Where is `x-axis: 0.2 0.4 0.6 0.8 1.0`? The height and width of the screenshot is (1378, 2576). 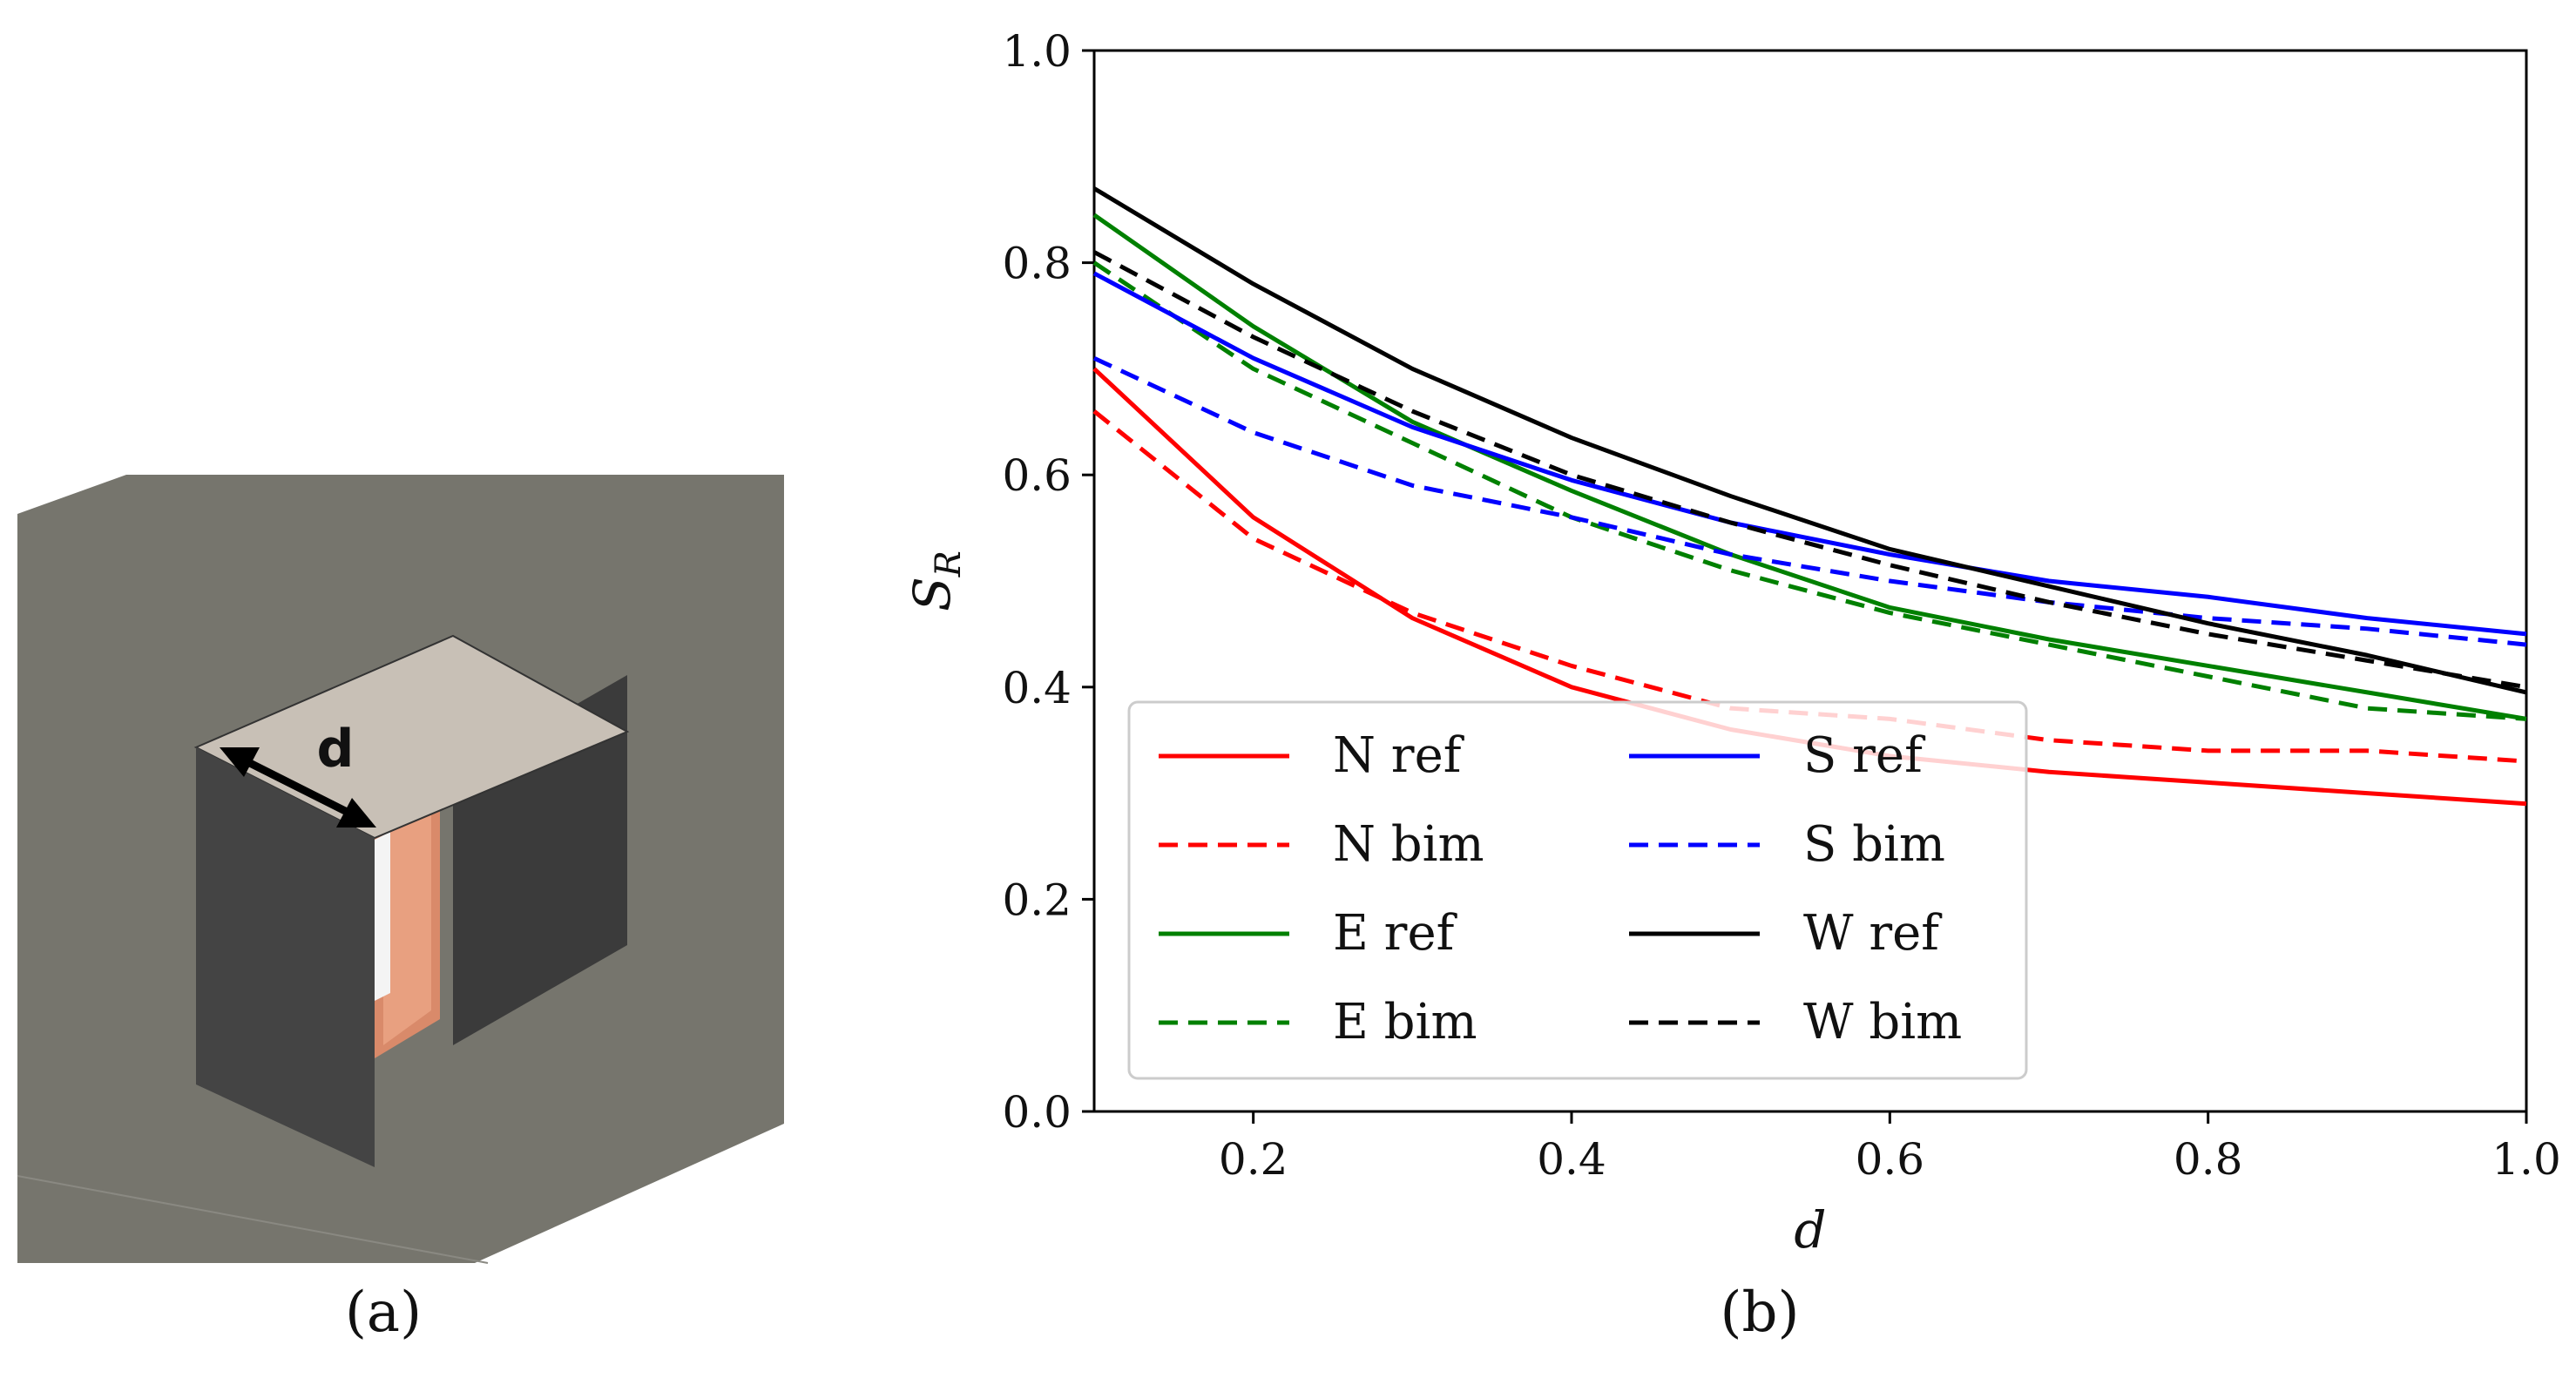
x-axis: 0.2 0.4 0.6 0.8 1.0 is located at coordinates (1890, 1148).